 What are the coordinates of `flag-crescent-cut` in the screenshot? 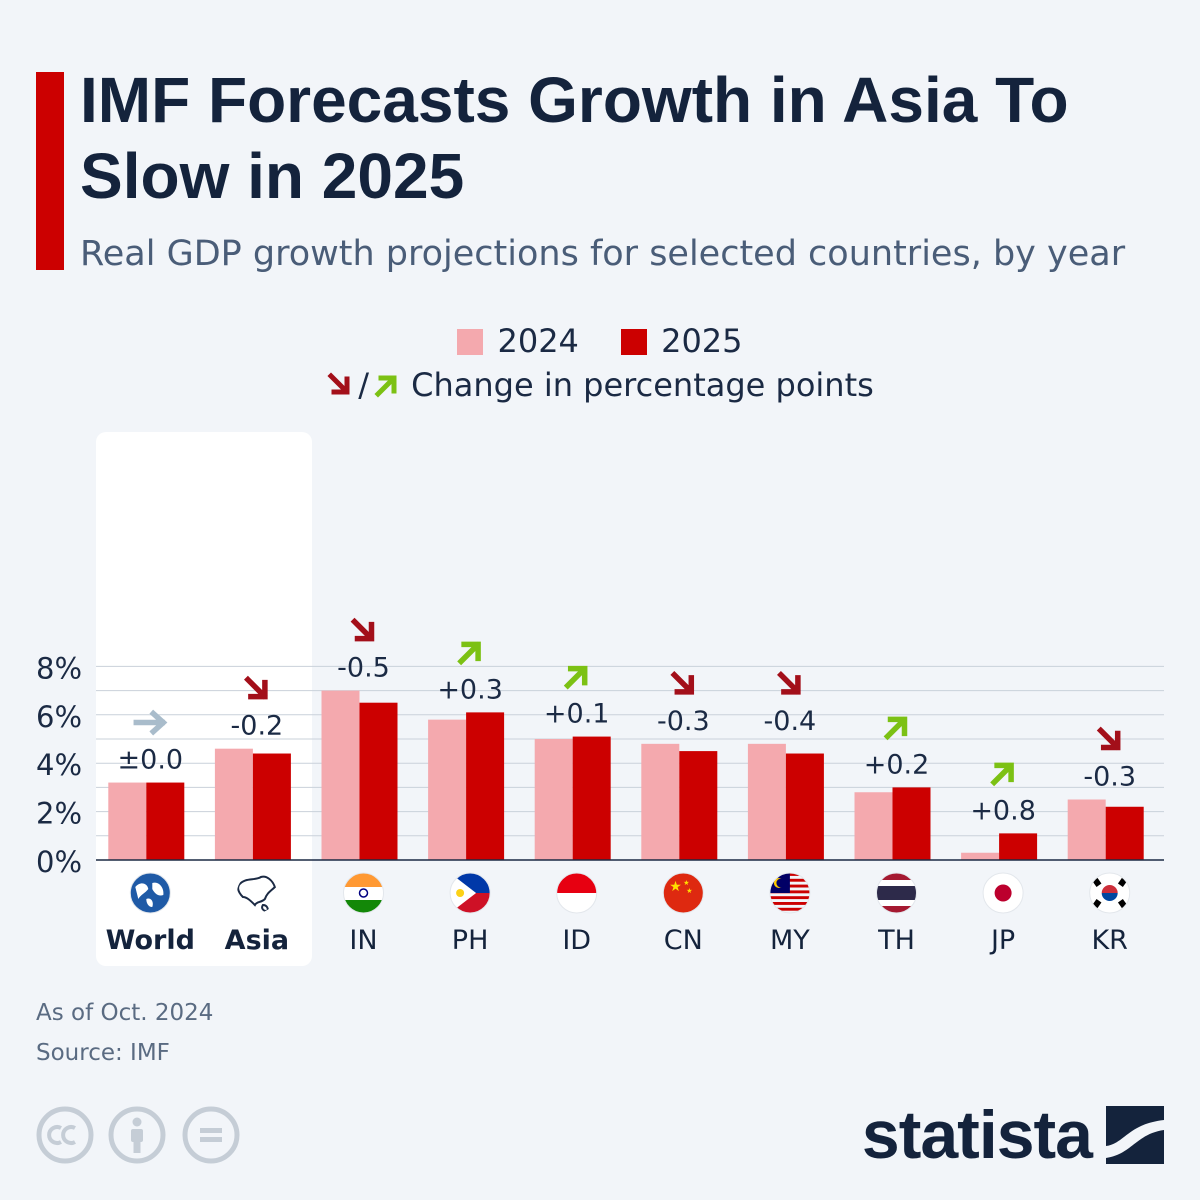 It's located at (781, 883).